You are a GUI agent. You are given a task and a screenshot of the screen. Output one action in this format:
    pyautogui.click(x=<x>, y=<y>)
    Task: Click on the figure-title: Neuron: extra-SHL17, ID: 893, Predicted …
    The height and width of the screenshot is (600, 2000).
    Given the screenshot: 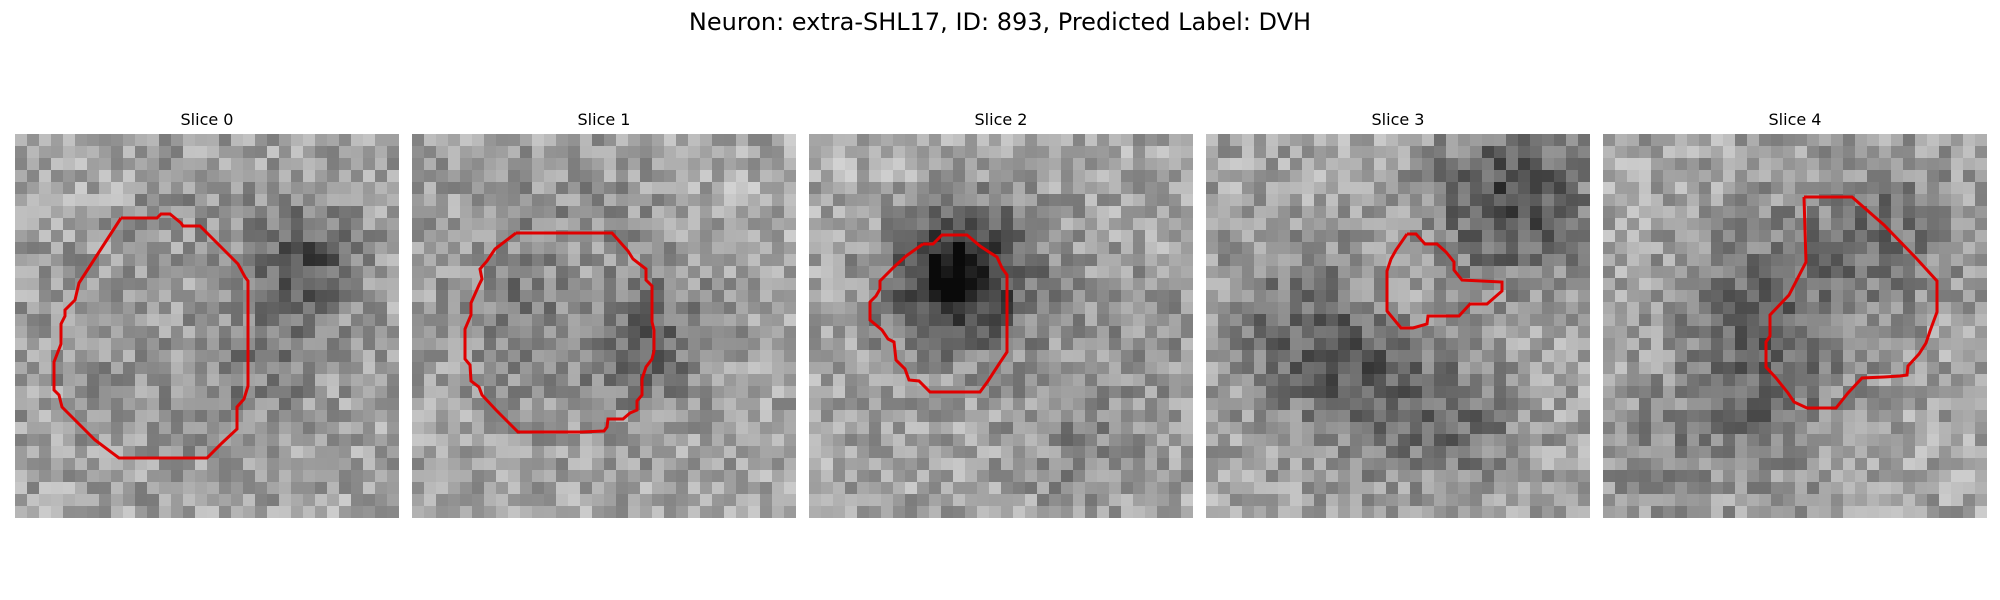 What is the action you would take?
    pyautogui.click(x=1000, y=22)
    